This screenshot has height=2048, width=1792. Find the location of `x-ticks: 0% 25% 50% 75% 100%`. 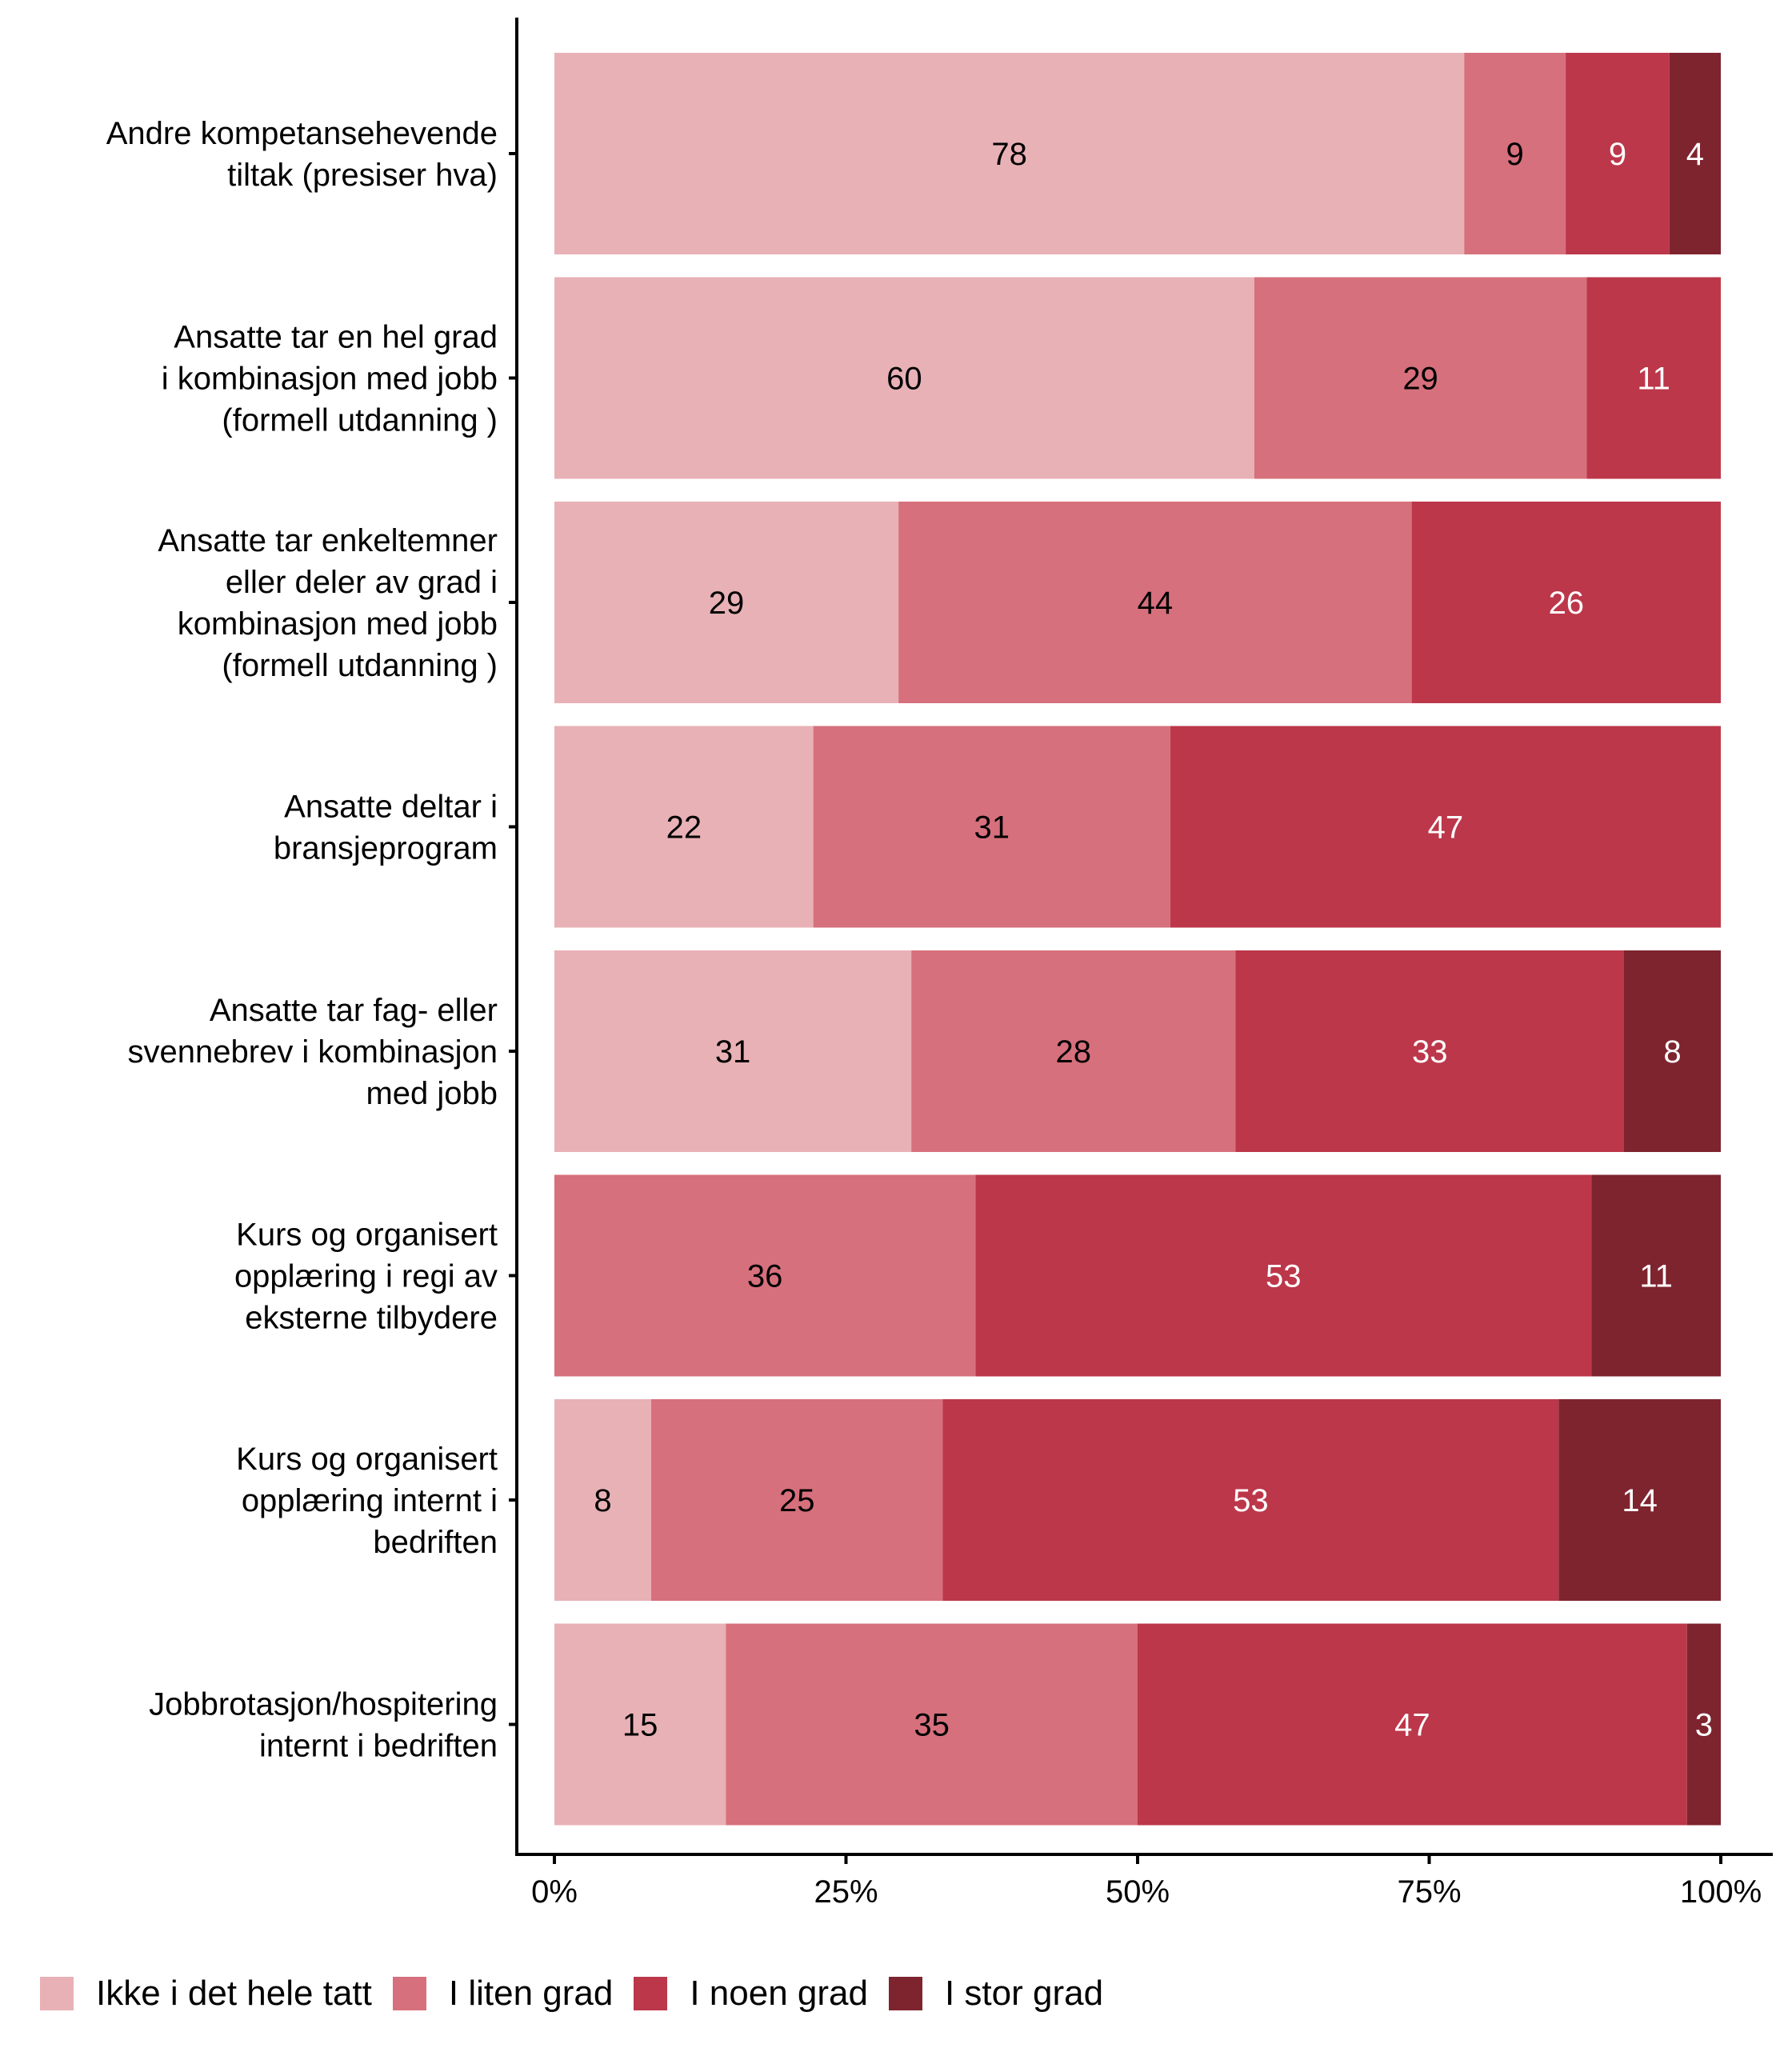

x-ticks: 0% 25% 50% 75% 100% is located at coordinates (1146, 1882).